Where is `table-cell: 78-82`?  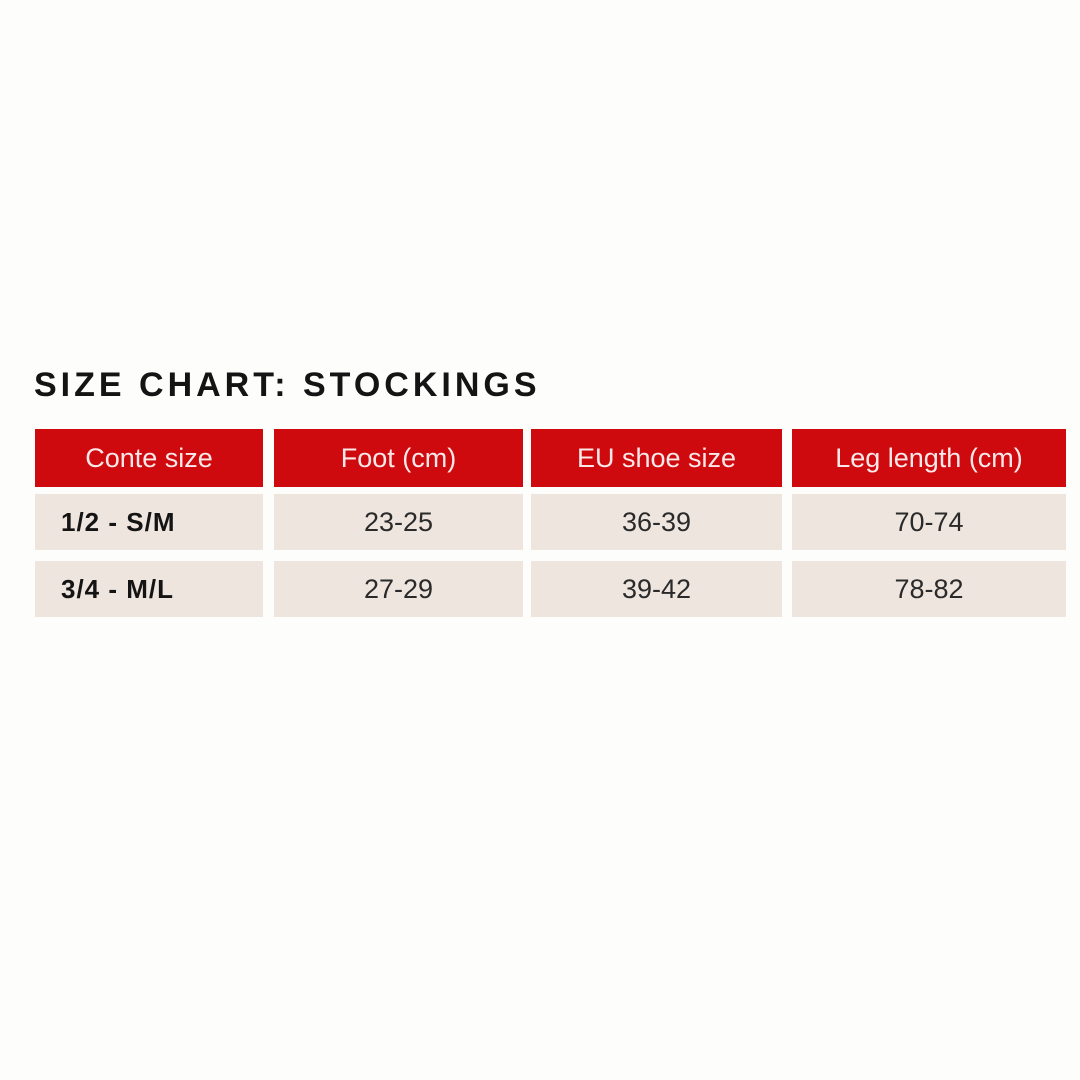 table-cell: 78-82 is located at coordinates (929, 589).